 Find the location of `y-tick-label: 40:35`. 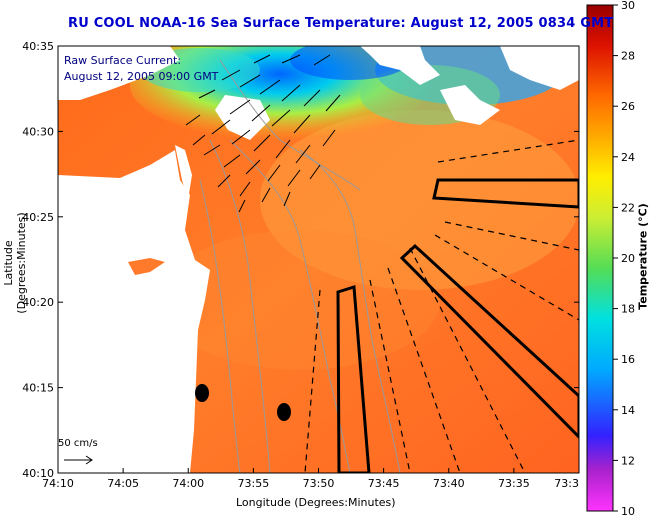

y-tick-label: 40:35 is located at coordinates (38, 46).